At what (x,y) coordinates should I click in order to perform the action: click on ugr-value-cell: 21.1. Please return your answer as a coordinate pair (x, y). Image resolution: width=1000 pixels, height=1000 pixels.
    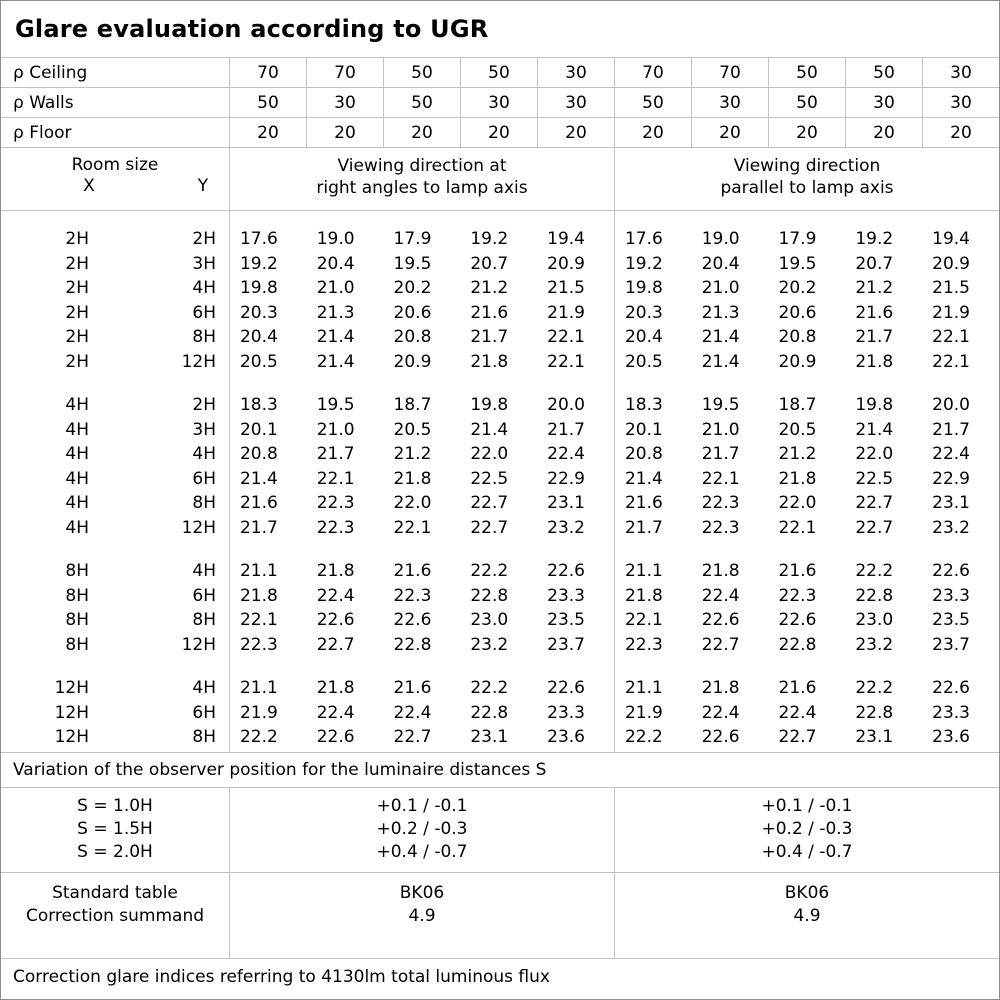
    Looking at the image, I should click on (643, 688).